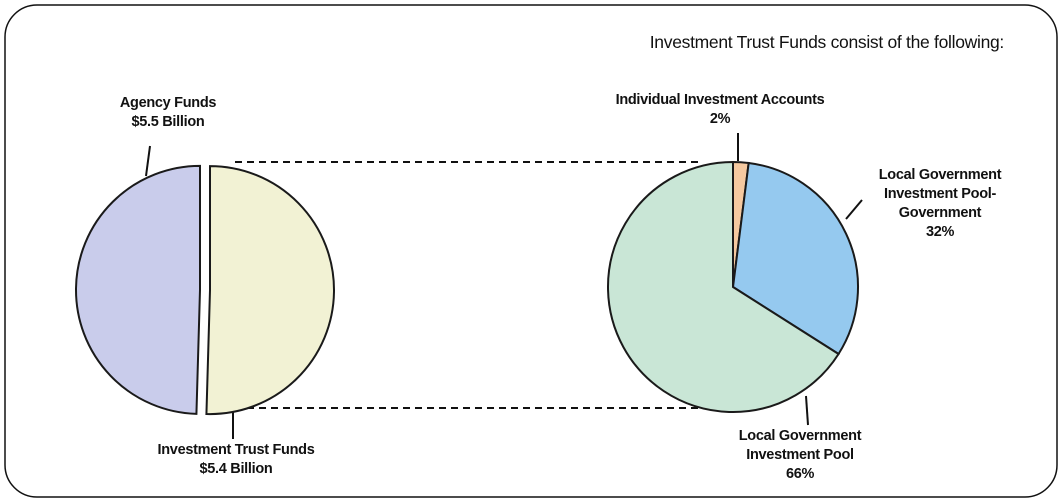 The image size is (1062, 502). What do you see at coordinates (720, 119) in the screenshot?
I see `value-label: 2%` at bounding box center [720, 119].